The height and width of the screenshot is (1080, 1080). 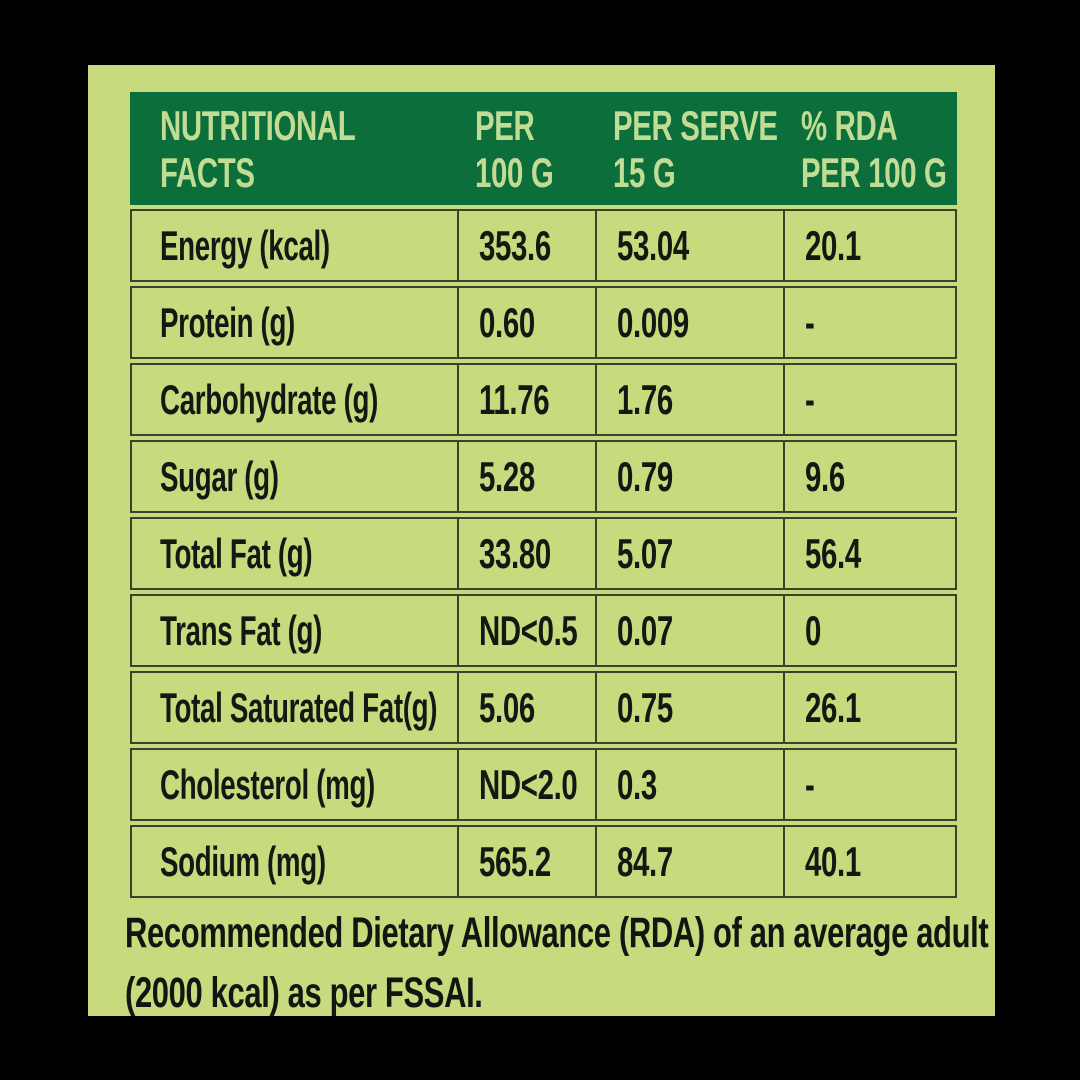 What do you see at coordinates (645, 861) in the screenshot?
I see `per-serve-value: 84.7` at bounding box center [645, 861].